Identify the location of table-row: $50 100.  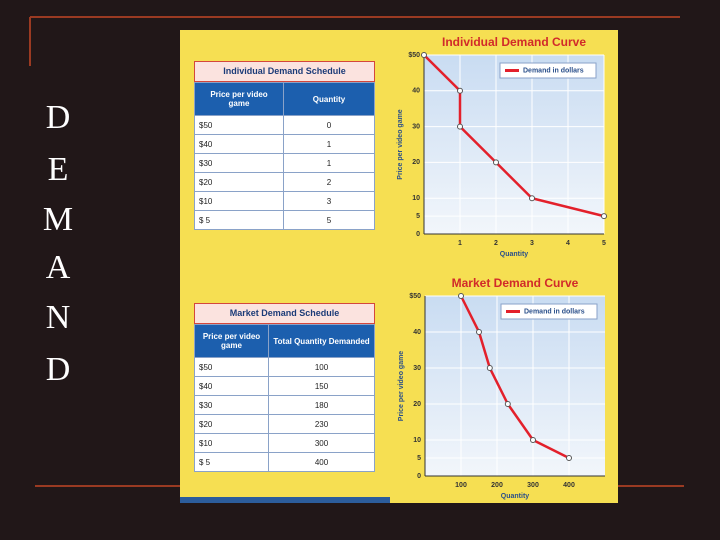
(284, 367).